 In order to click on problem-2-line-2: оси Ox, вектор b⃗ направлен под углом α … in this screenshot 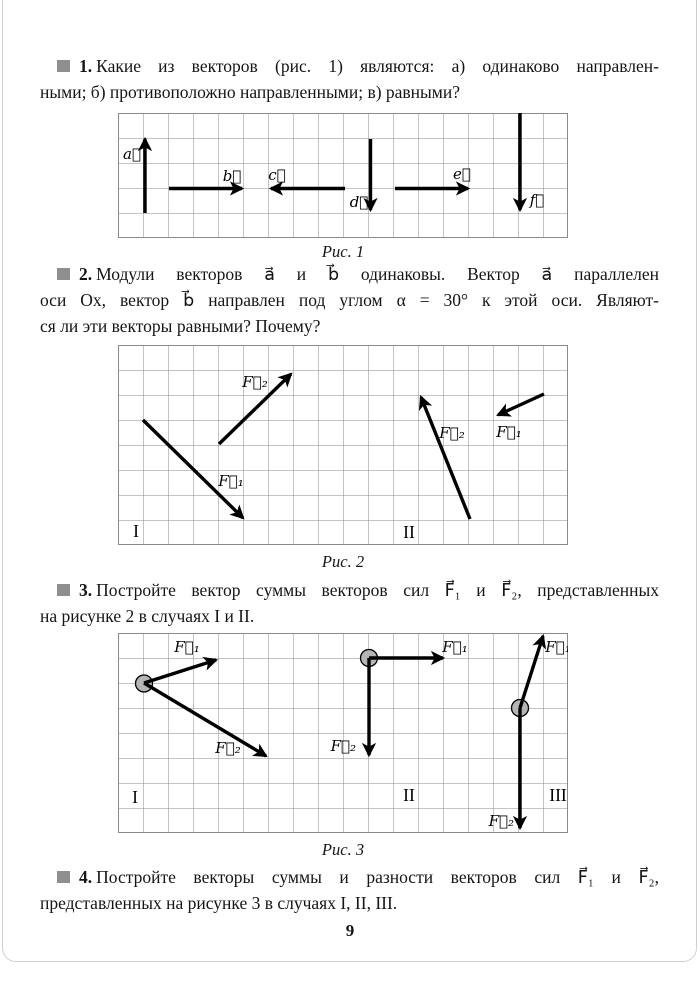, I will do `click(349, 300)`.